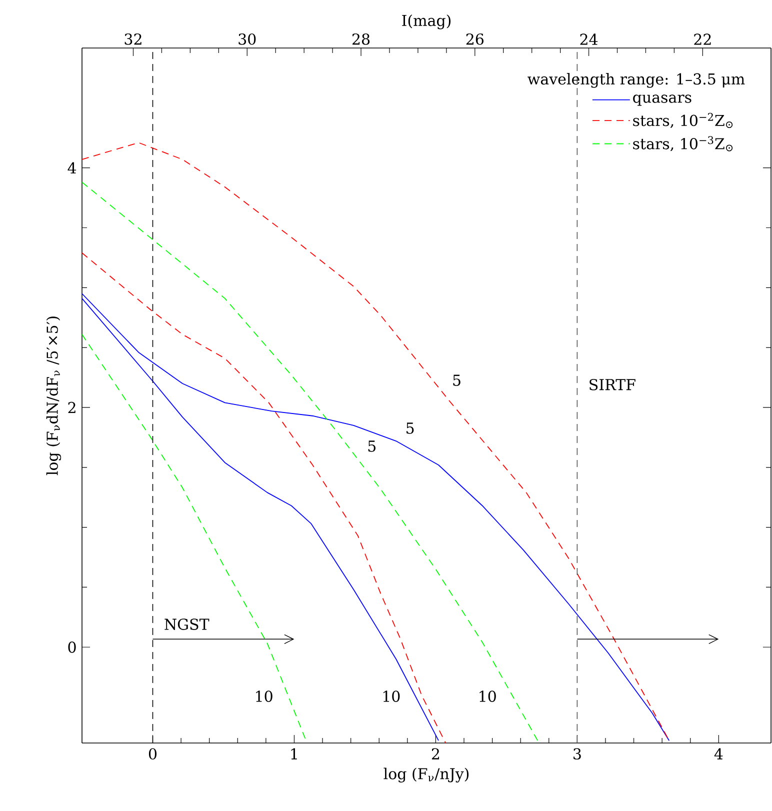 The image size is (772, 811). What do you see at coordinates (718, 754) in the screenshot?
I see `x-tick-label: 4` at bounding box center [718, 754].